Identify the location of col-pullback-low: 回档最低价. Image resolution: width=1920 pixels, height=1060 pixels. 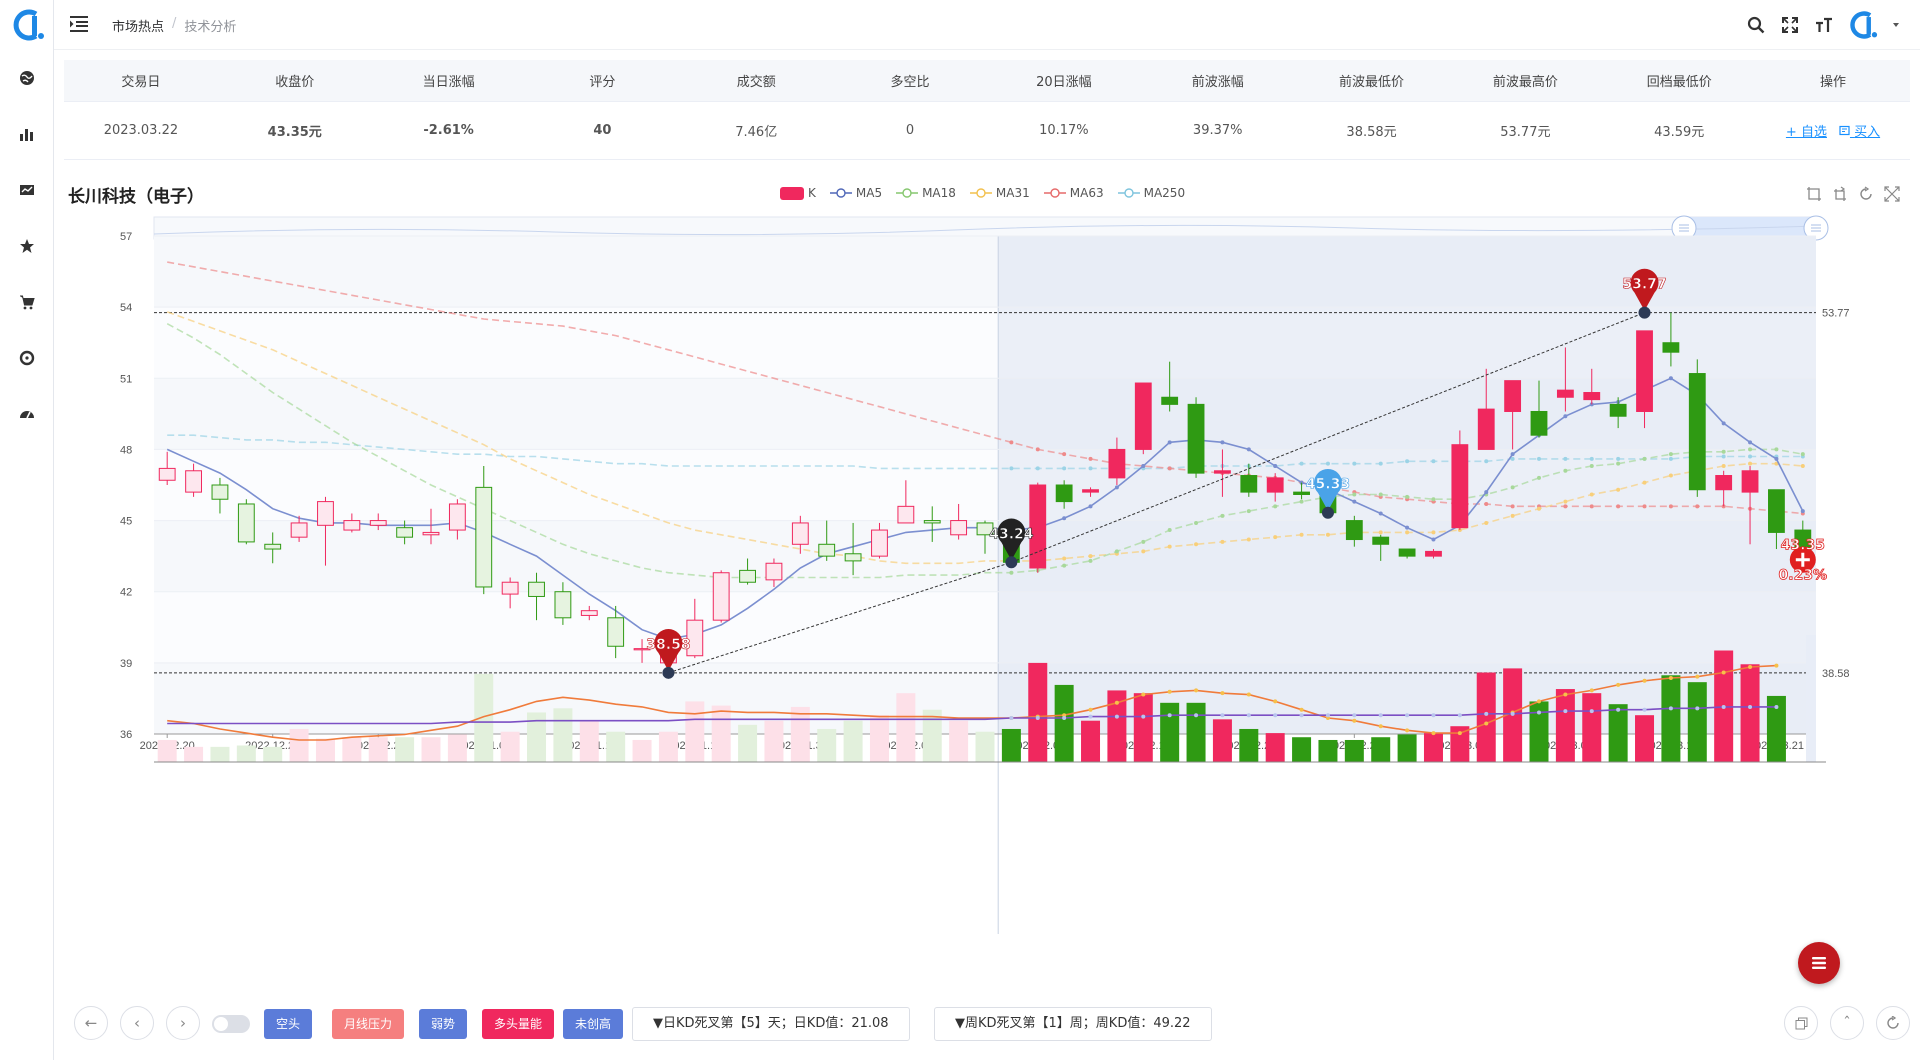
(1679, 82).